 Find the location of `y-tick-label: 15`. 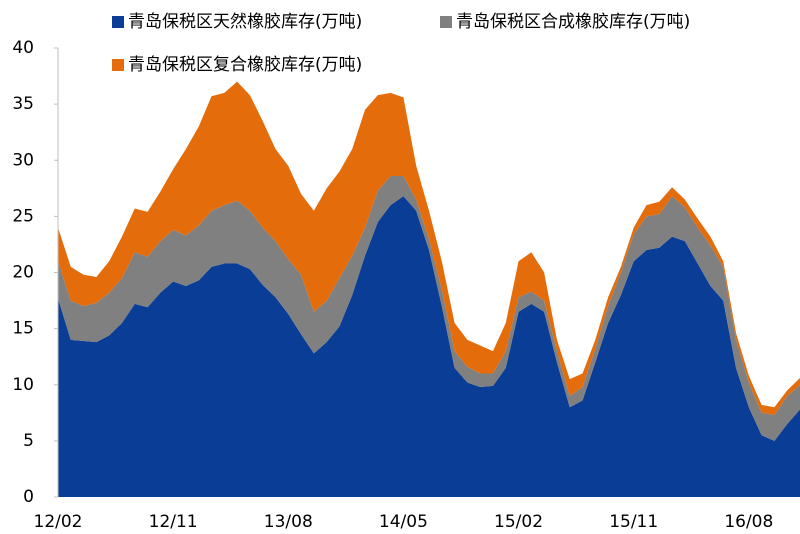

y-tick-label: 15 is located at coordinates (23, 329).